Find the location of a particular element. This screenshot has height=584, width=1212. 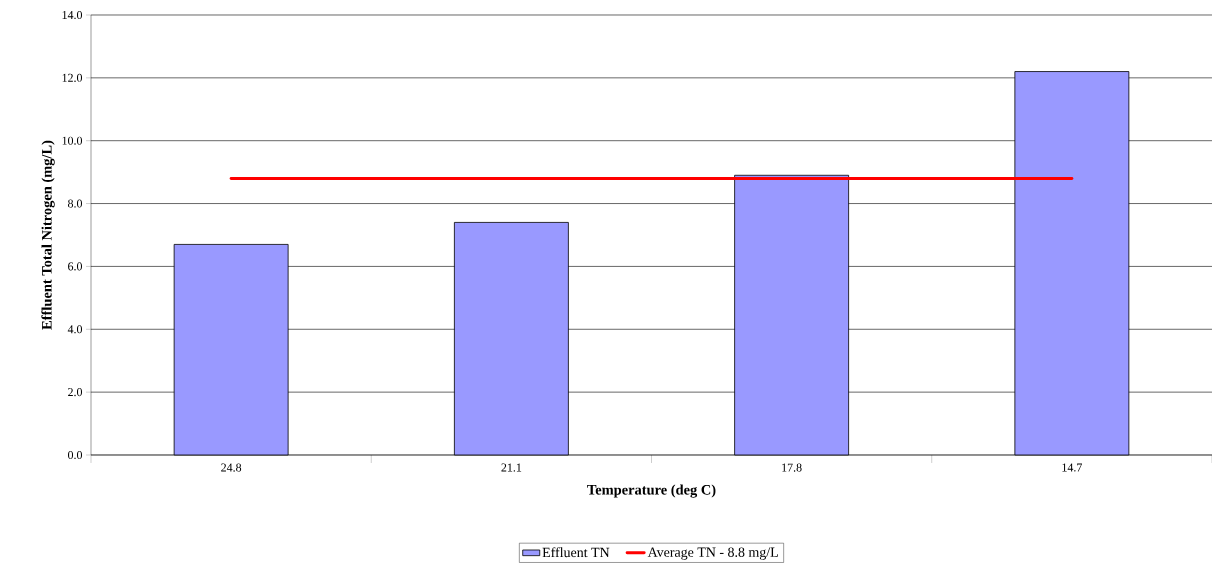

y-tick-label: 6.0 is located at coordinates (75, 266).